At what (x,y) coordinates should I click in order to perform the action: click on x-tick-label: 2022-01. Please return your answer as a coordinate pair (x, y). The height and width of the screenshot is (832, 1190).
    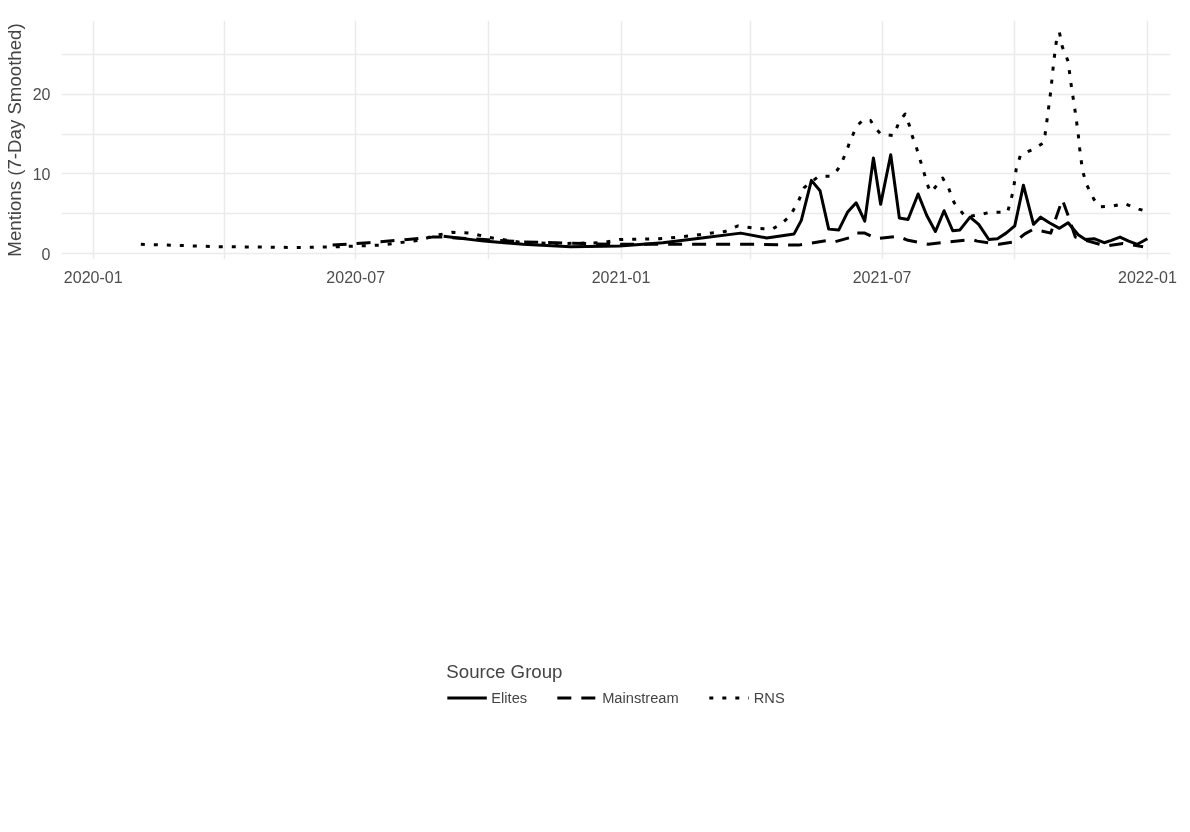
    Looking at the image, I should click on (1147, 277).